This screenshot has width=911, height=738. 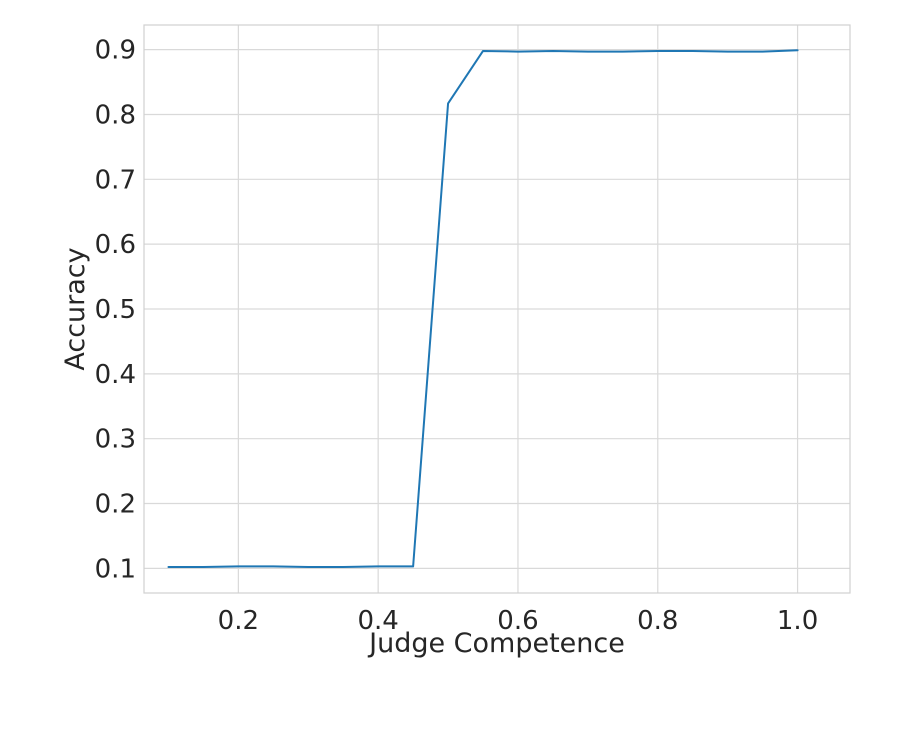 I want to click on y-tick-label: 0.8, so click(x=115, y=115).